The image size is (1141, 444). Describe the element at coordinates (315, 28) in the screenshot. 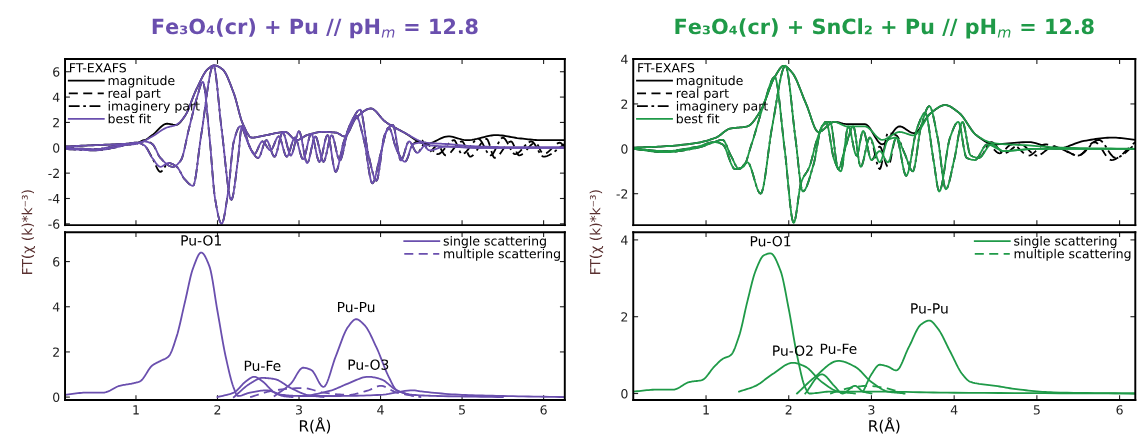

I see `chart-title: Fe₃O₄(cr) + Pu // pH$_{m}$ = 12.8` at that location.